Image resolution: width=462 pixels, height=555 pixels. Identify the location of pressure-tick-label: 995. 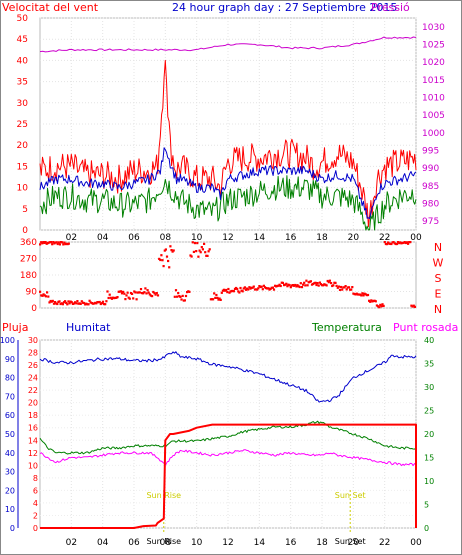
(430, 152).